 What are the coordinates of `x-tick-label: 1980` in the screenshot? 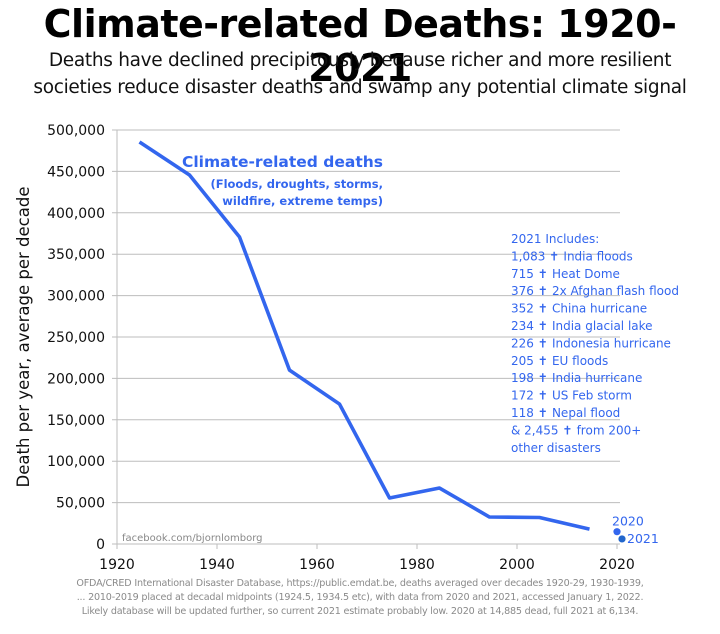 It's located at (417, 565).